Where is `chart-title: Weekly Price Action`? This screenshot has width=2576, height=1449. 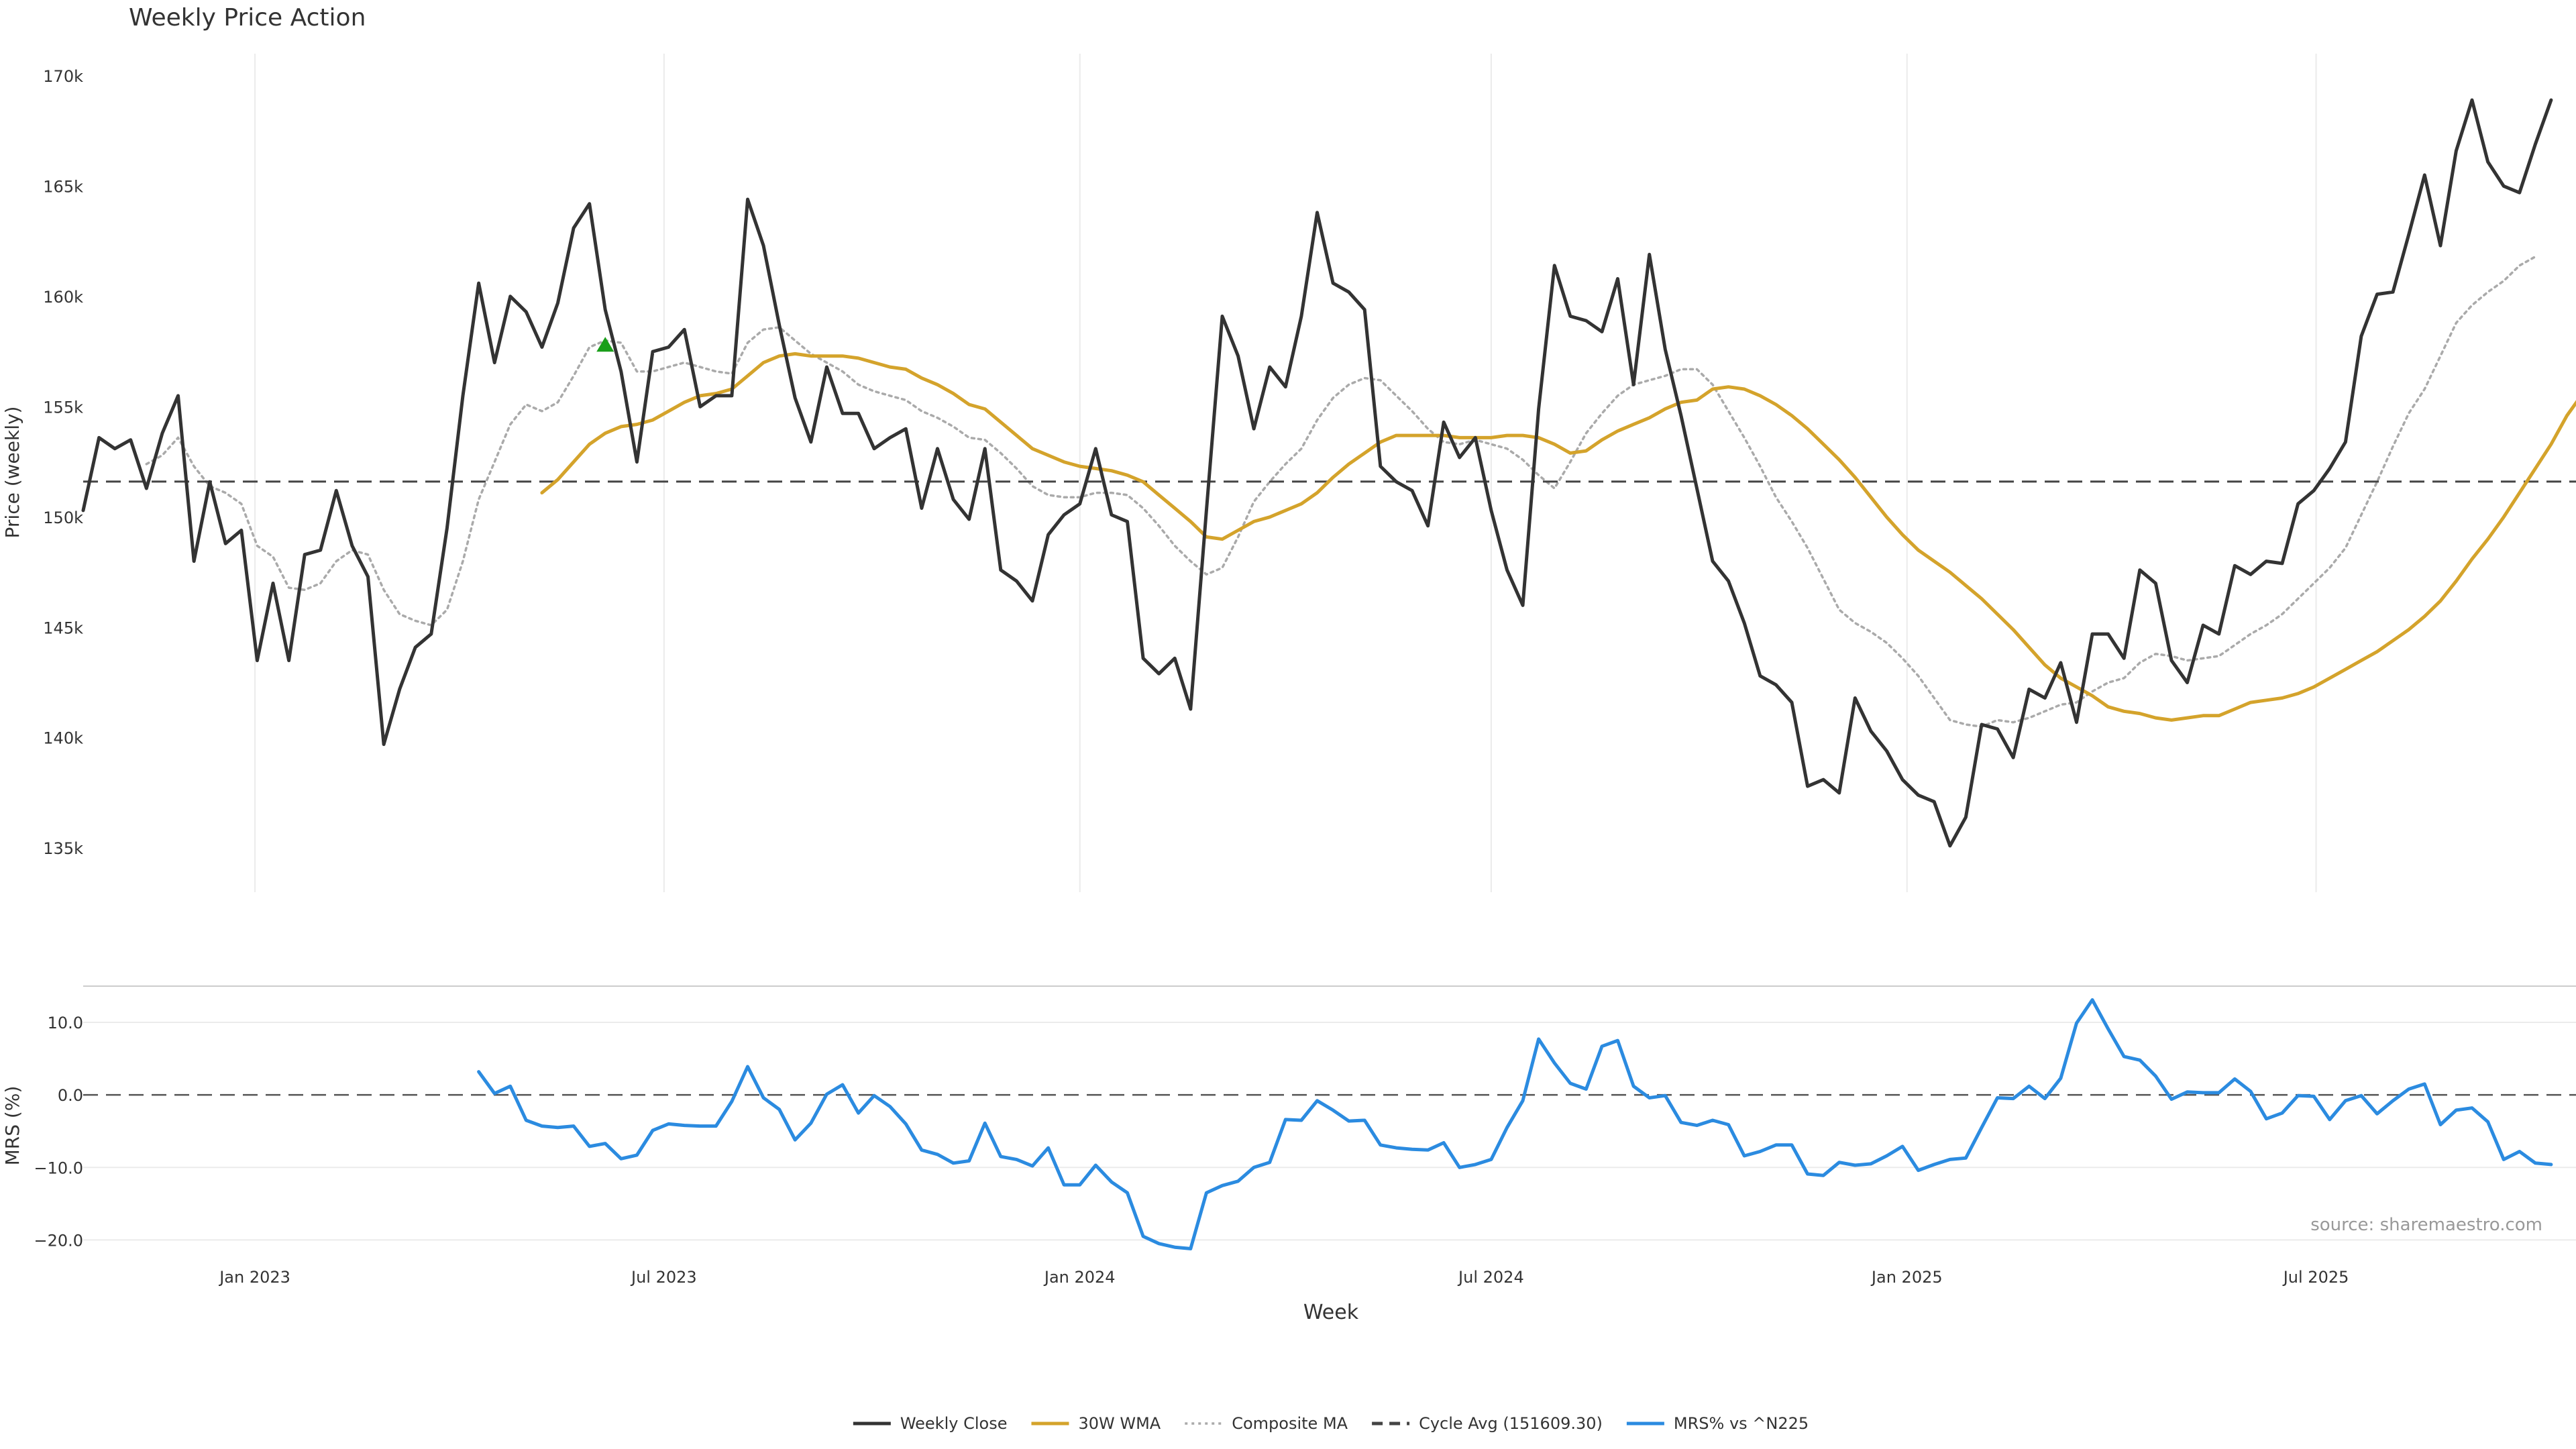
chart-title: Weekly Price Action is located at coordinates (247, 18).